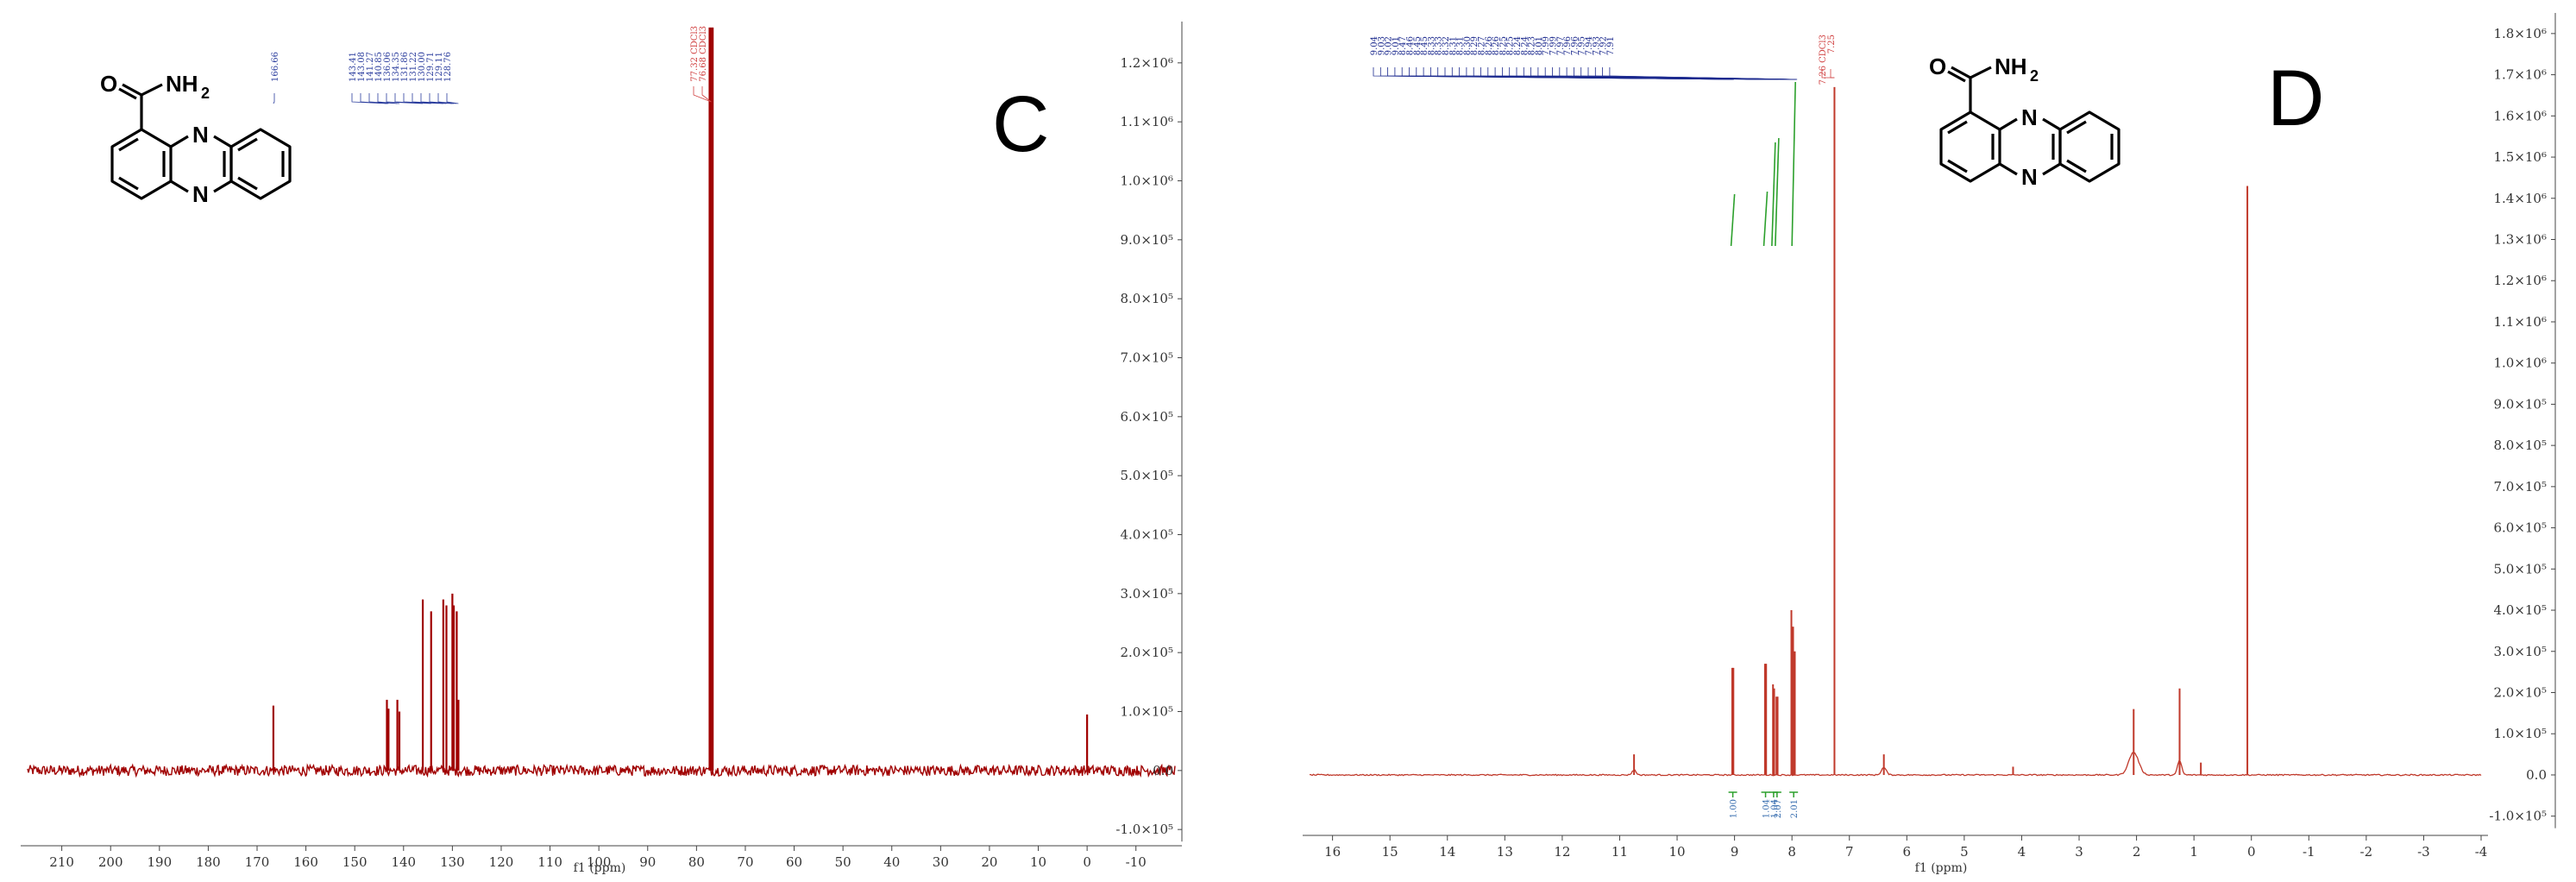 Image resolution: width=2576 pixels, height=882 pixels. I want to click on peak-label: 76.68 CDCl3, so click(703, 54).